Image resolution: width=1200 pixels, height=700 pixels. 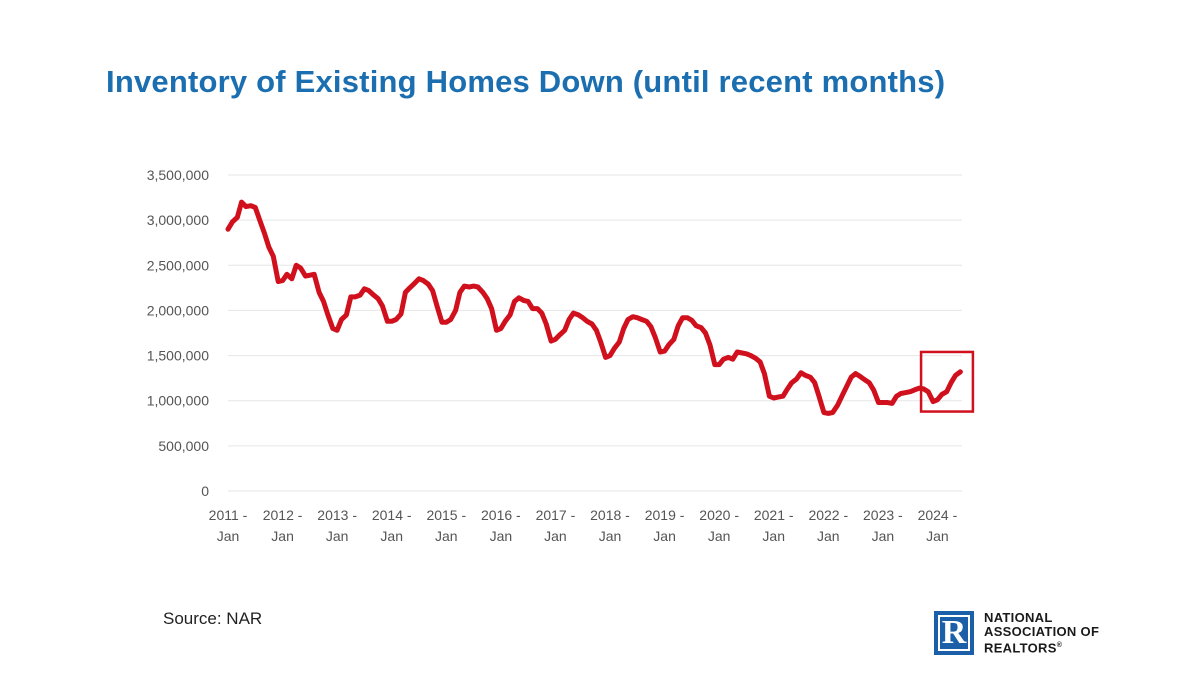 What do you see at coordinates (178, 310) in the screenshot?
I see `y-tick-label: 2,000,000` at bounding box center [178, 310].